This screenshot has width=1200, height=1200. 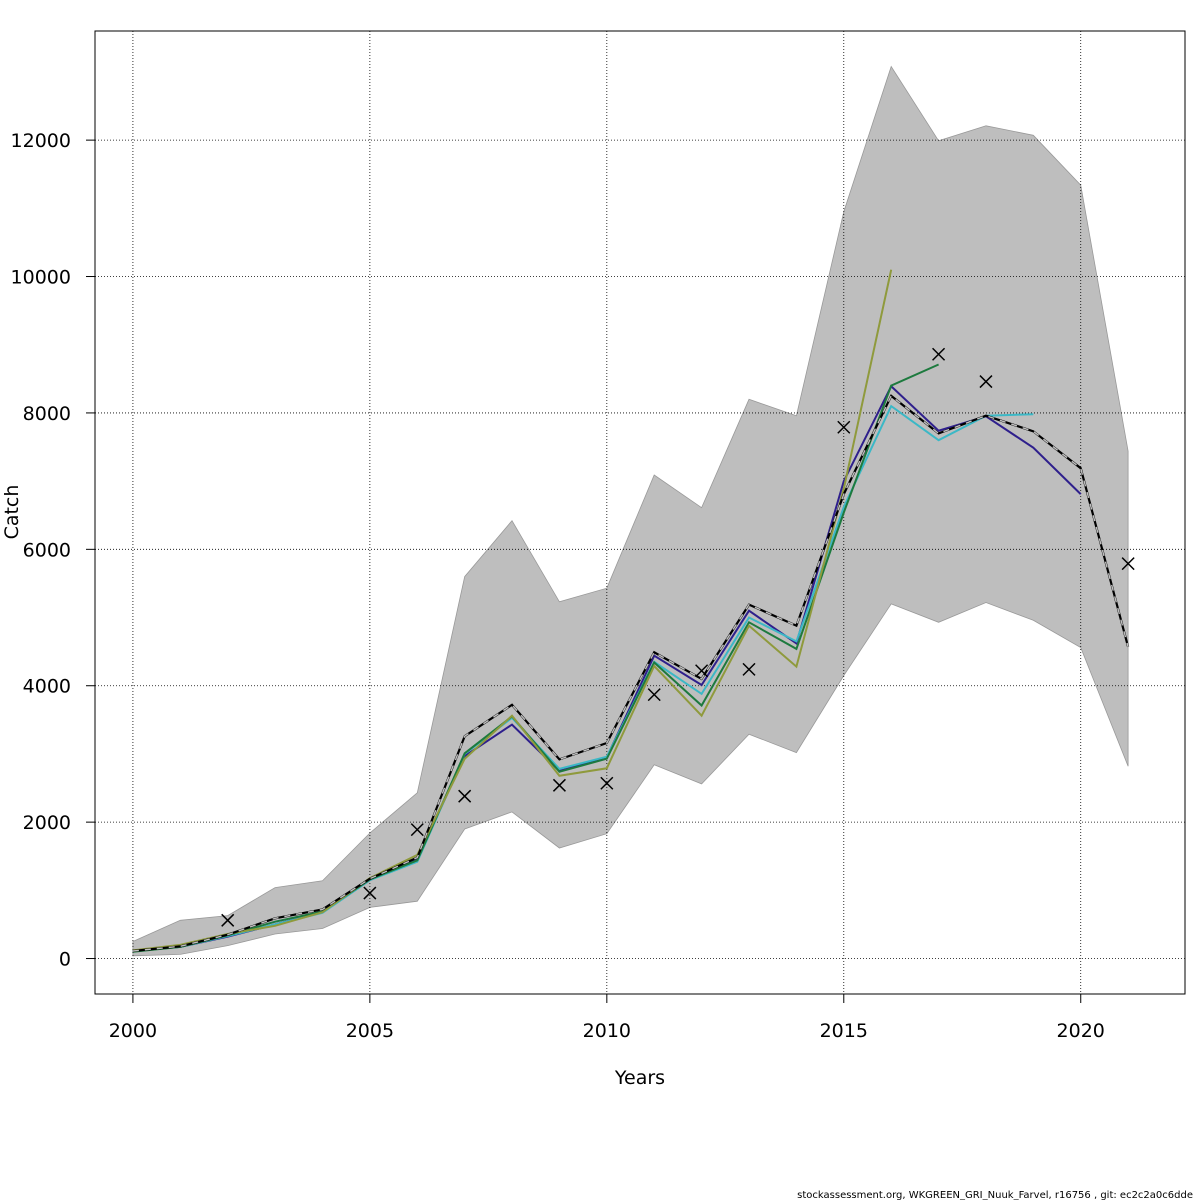 What do you see at coordinates (607, 1017) in the screenshot?
I see `x-axis: 2000 2005 2010 2015 2020` at bounding box center [607, 1017].